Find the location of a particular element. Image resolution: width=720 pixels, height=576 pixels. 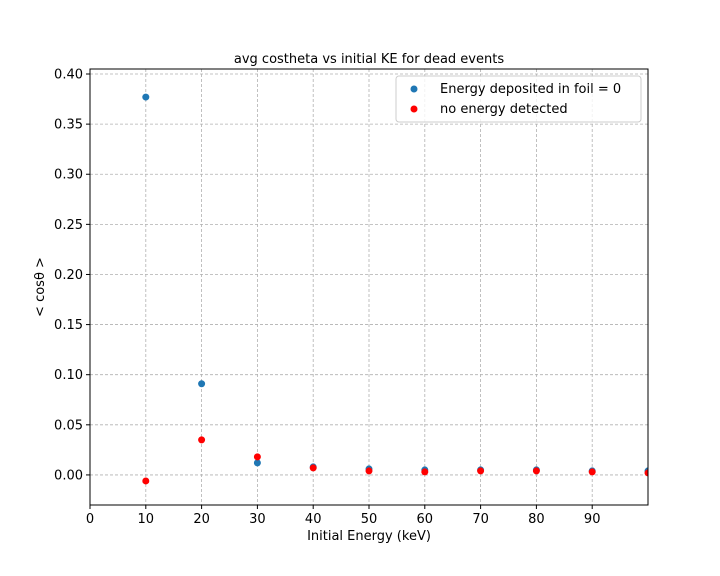

x-tick-label: 60 is located at coordinates (425, 519).